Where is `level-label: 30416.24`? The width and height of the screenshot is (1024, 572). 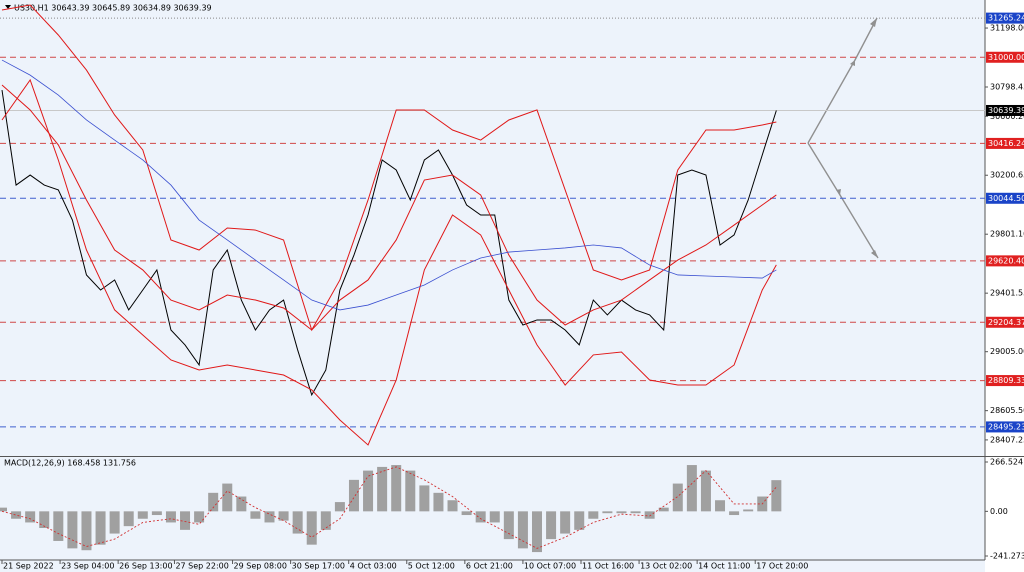
level-label: 30416.24 is located at coordinates (1006, 143).